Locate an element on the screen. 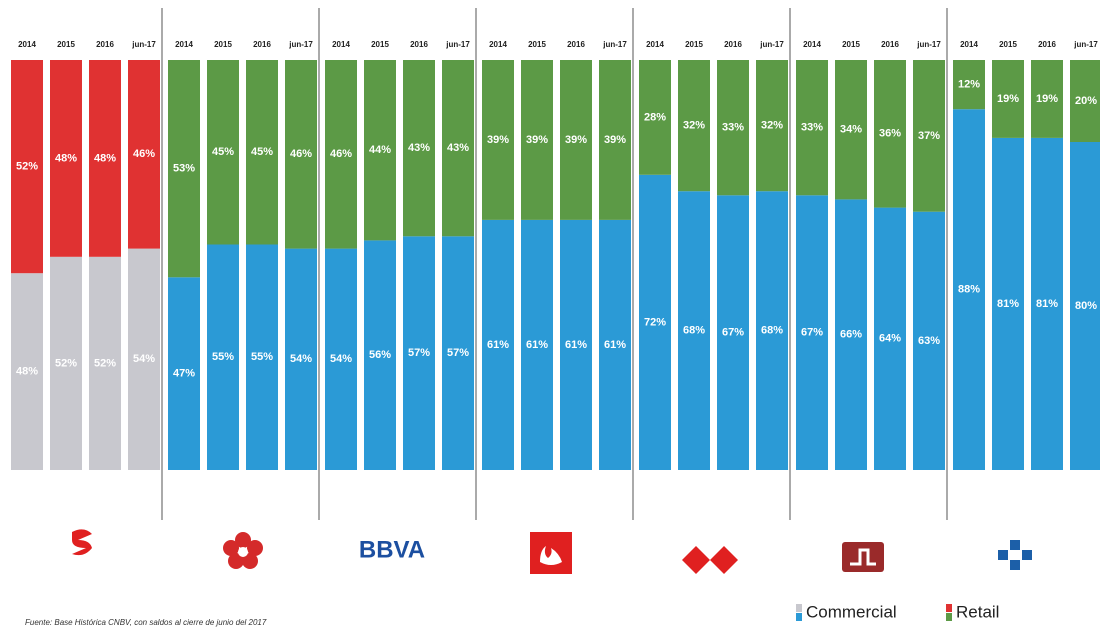 The image size is (1100, 630). logo-banorte-flower is located at coordinates (243, 550).